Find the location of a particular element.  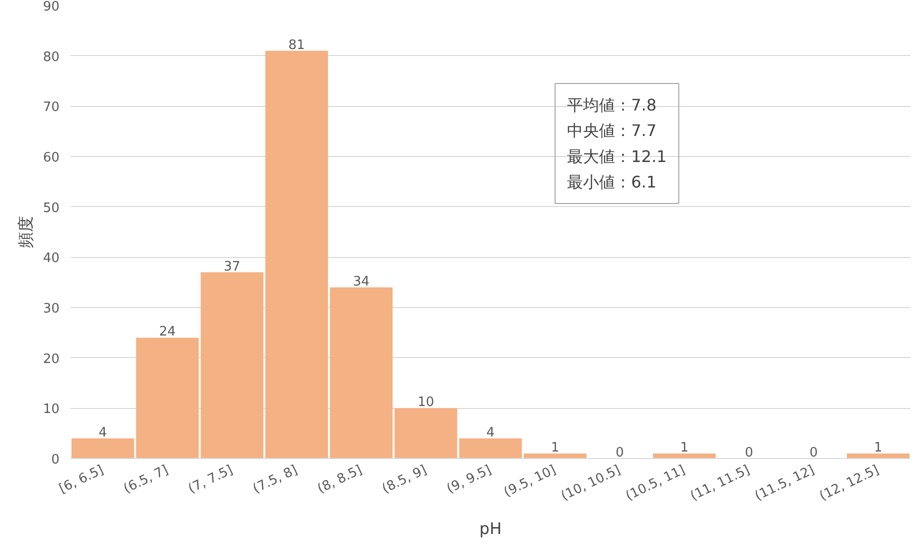

x-tick-label: (7, 7.5] is located at coordinates (211, 479).